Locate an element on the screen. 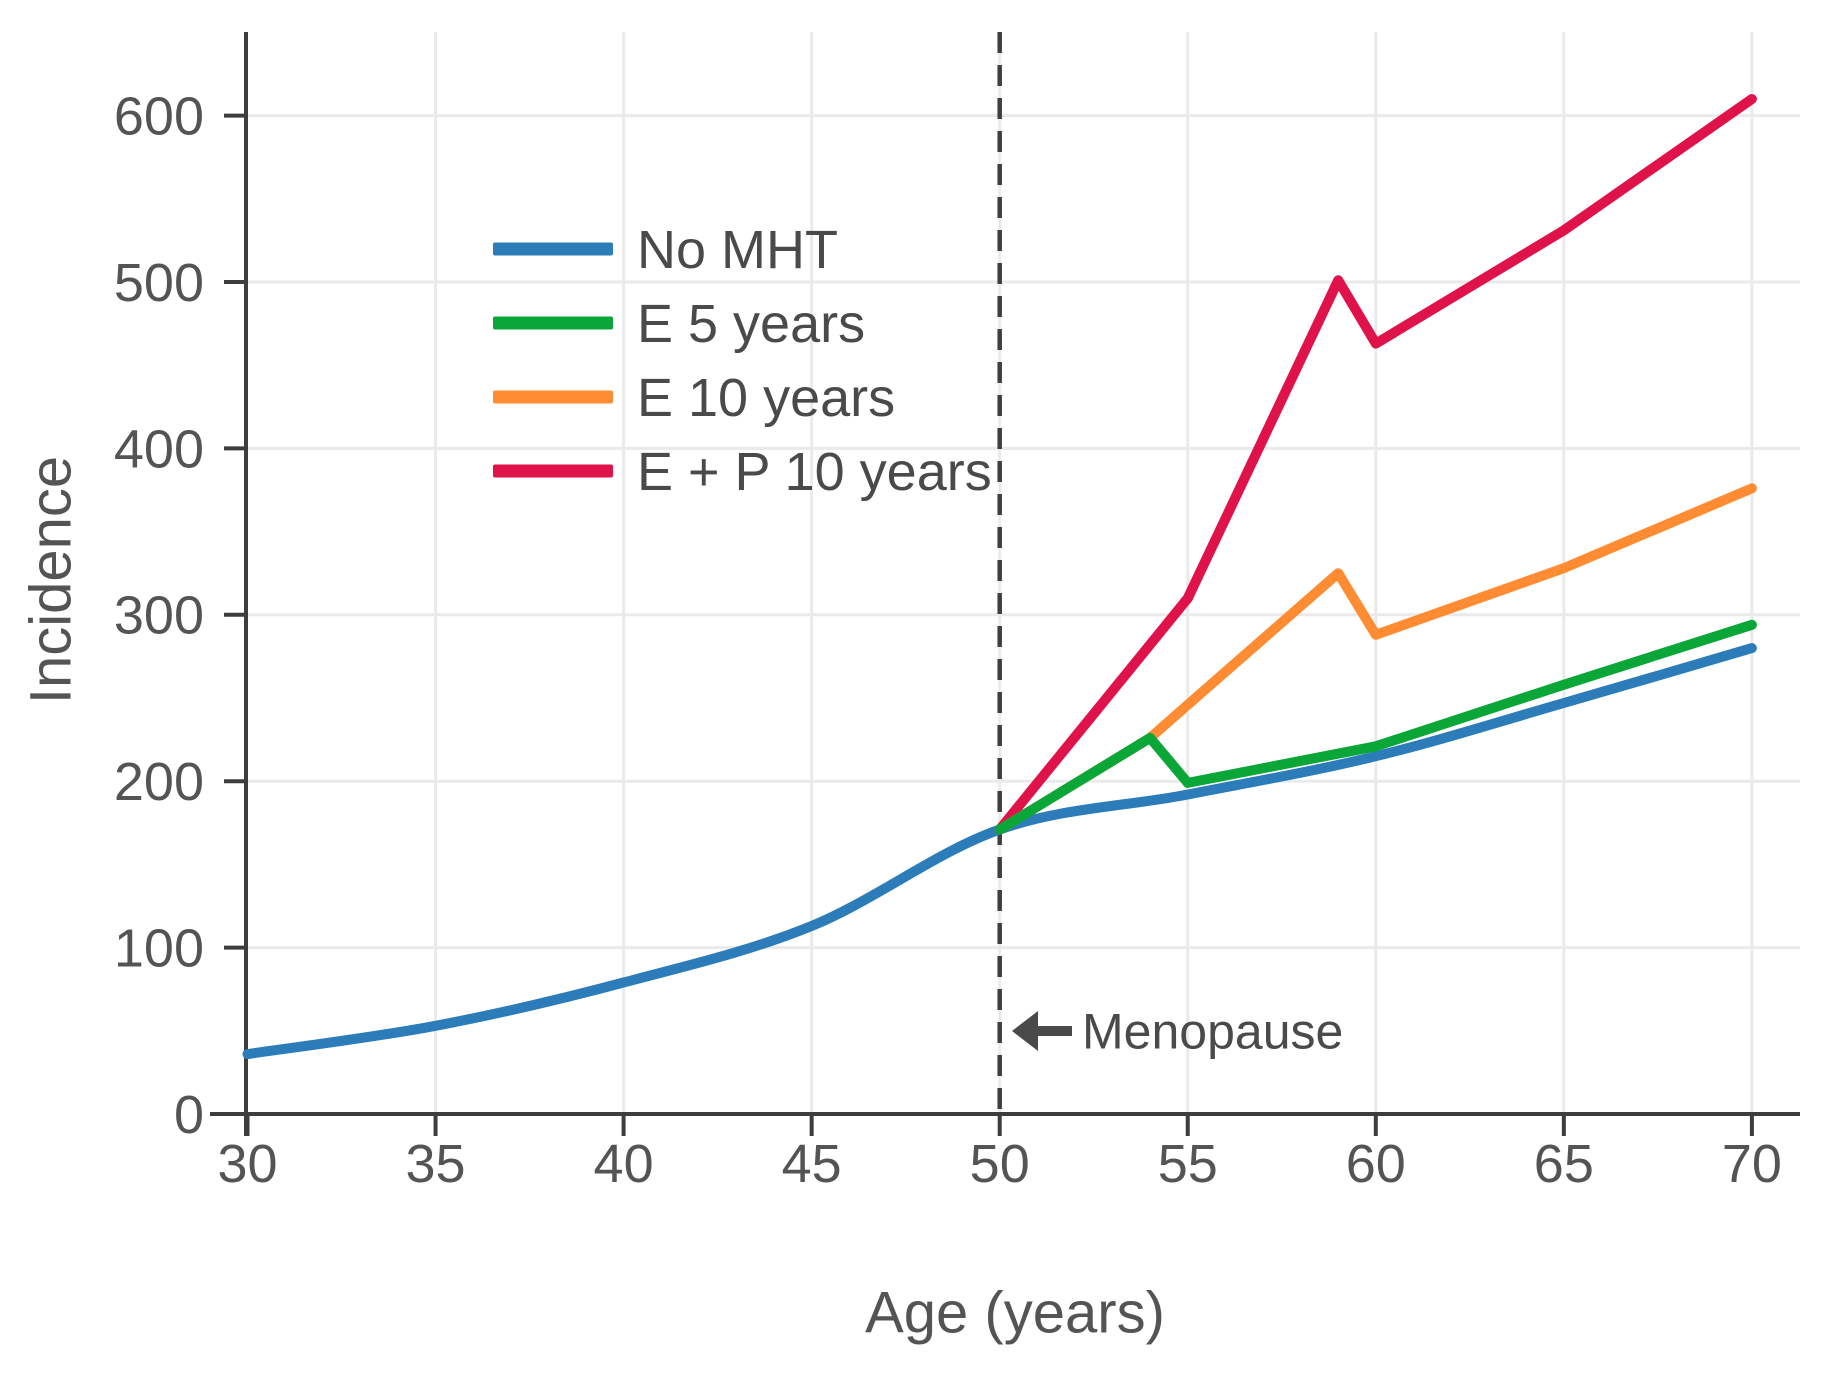 The height and width of the screenshot is (1378, 1834). annotation-layer: Menopause is located at coordinates (1177, 1032).